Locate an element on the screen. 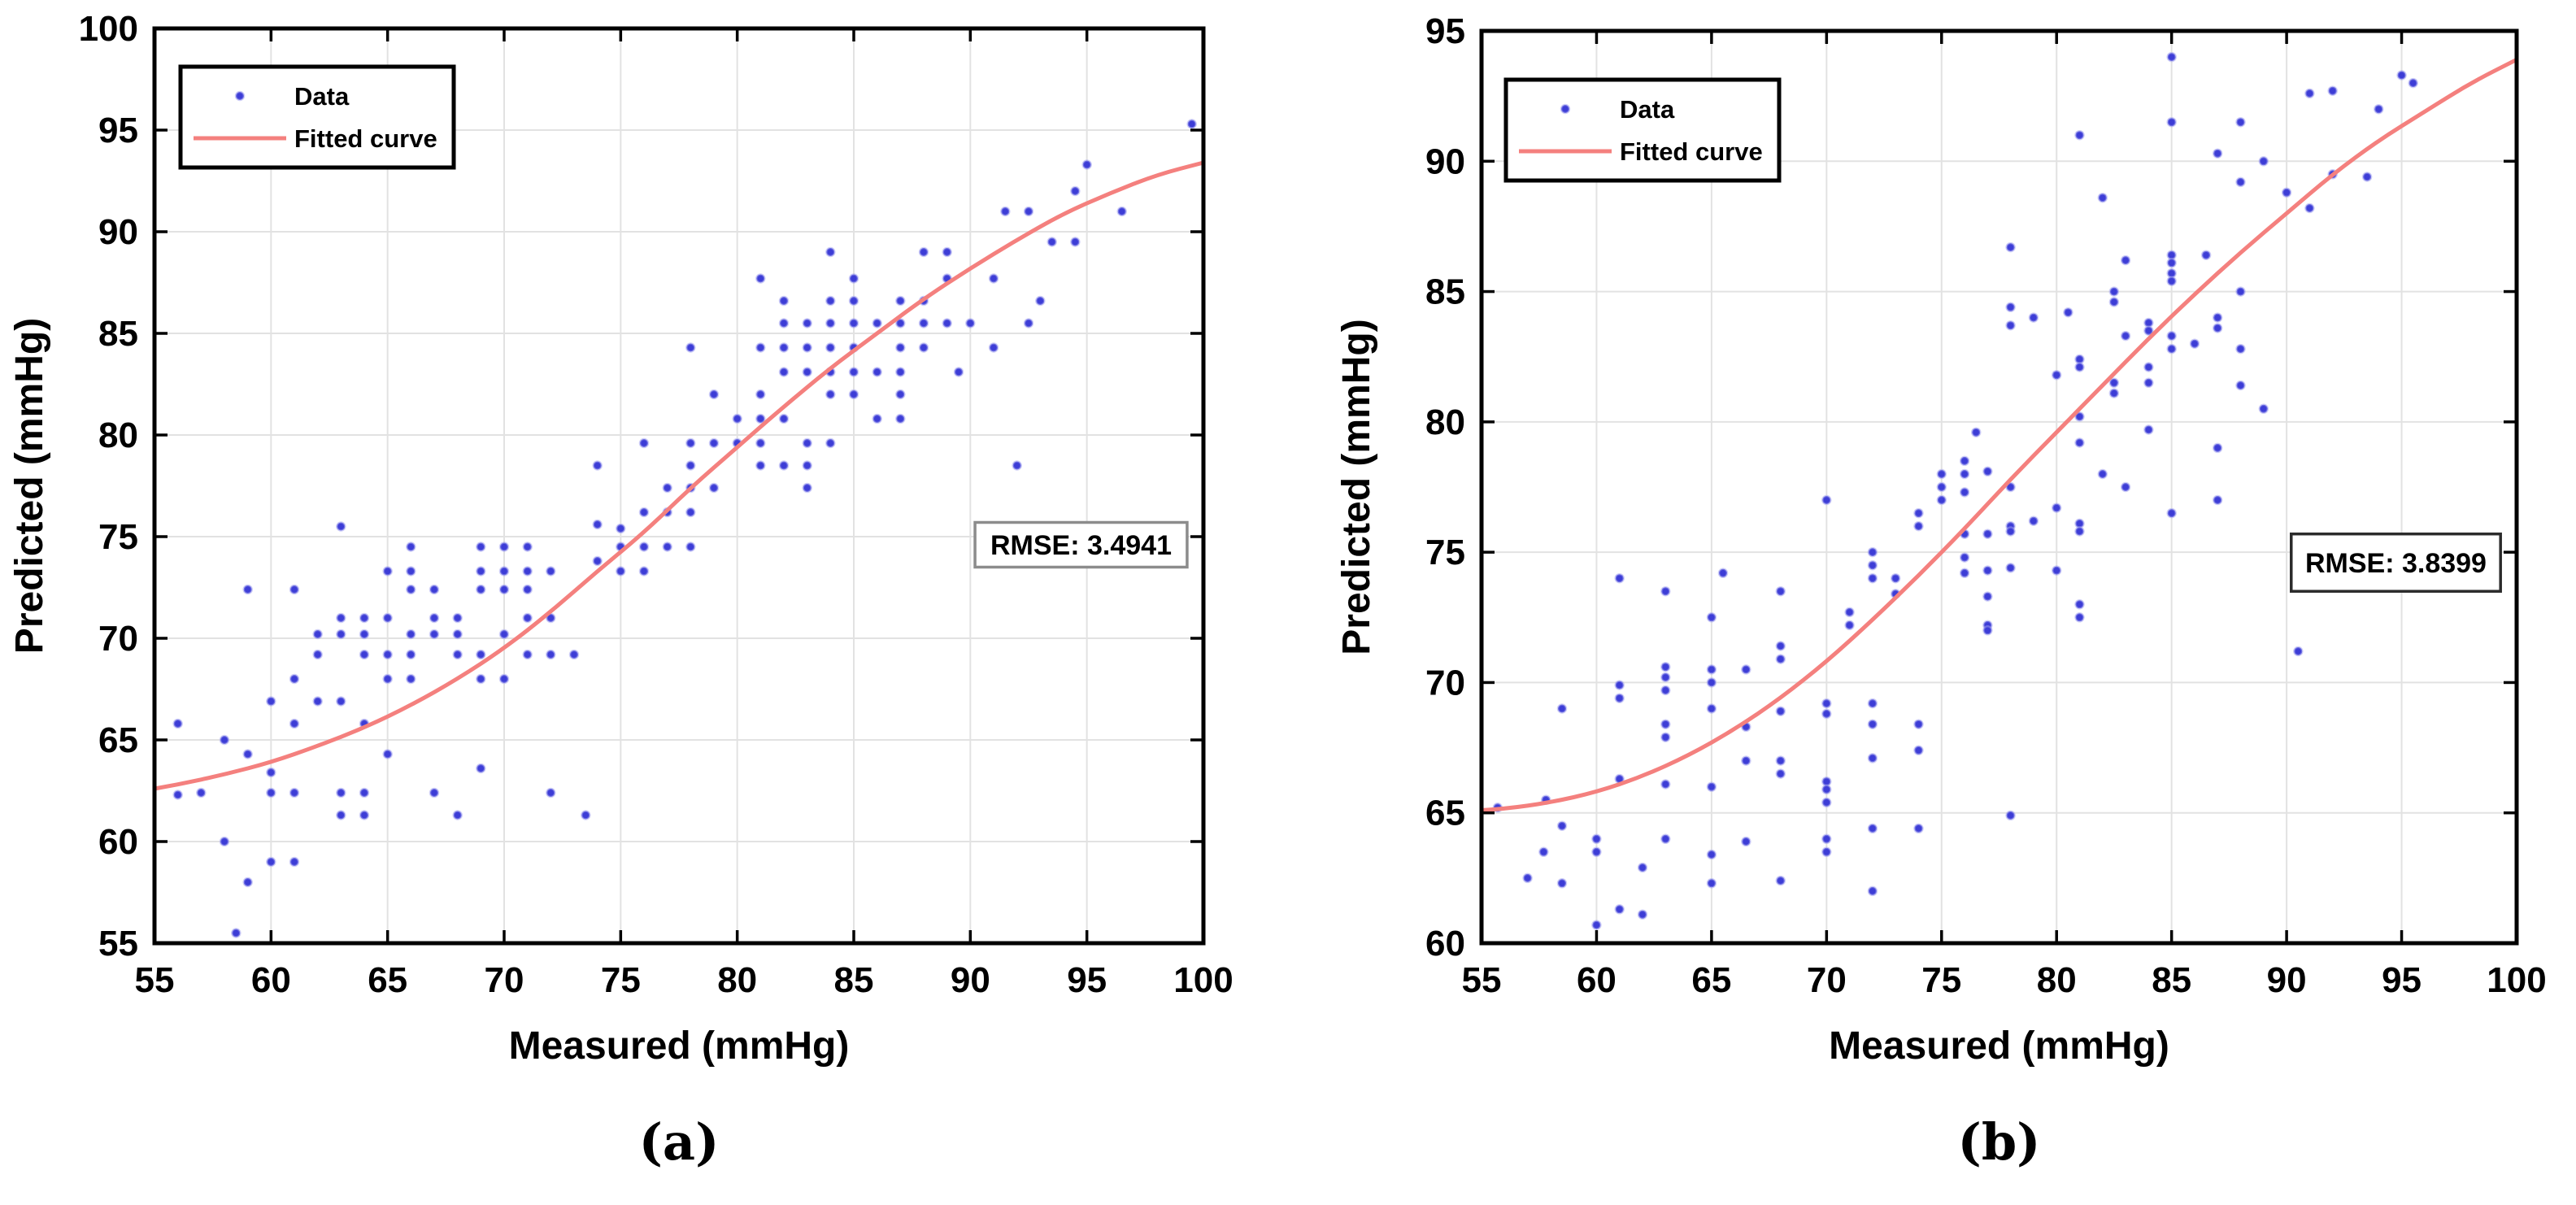  x-tick-label: 75 is located at coordinates (1941, 980).